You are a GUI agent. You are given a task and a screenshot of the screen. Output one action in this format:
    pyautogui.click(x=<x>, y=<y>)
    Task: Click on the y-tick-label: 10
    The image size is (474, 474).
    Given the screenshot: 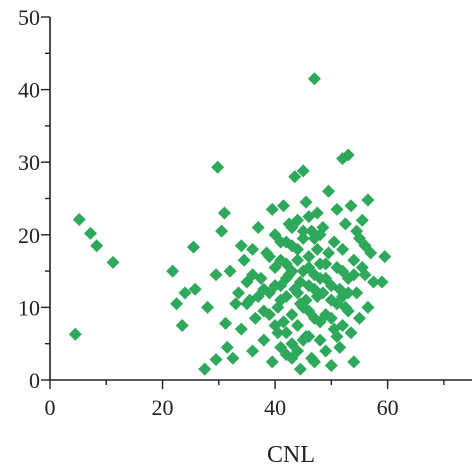 What is the action you would take?
    pyautogui.click(x=29, y=307)
    